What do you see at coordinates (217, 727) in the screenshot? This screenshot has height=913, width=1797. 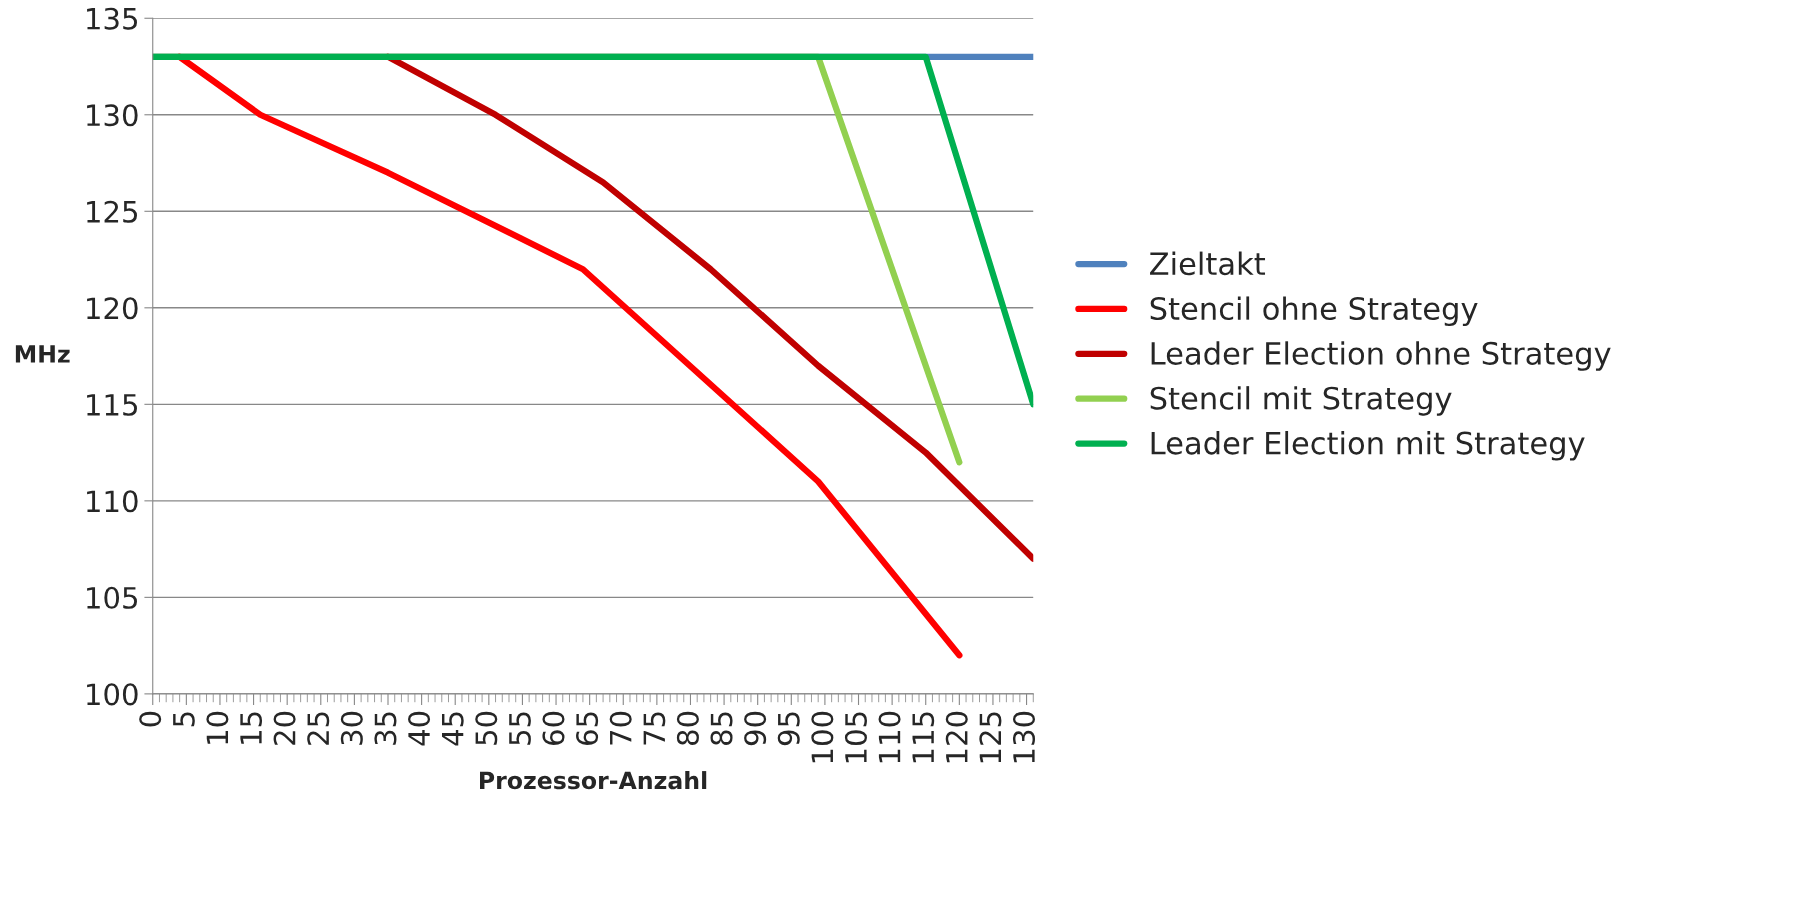 I see `x-tick-label: 10` at bounding box center [217, 727].